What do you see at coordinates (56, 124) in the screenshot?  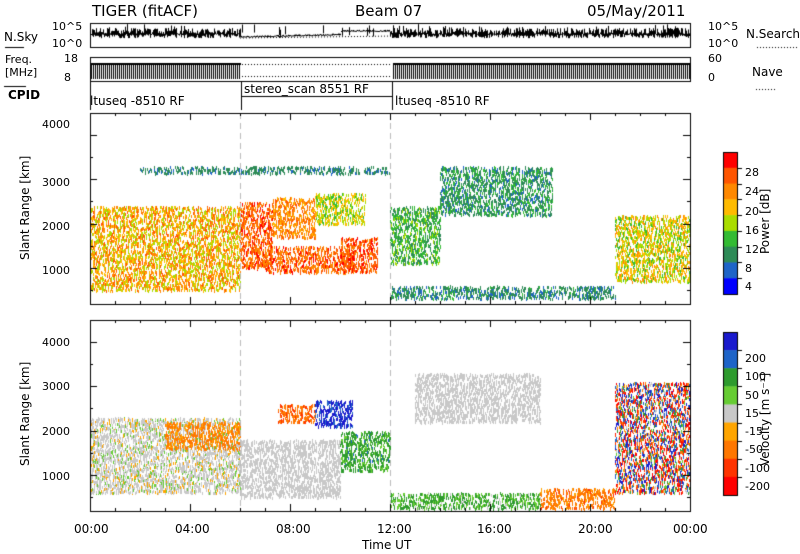 I see `power-ytick-4000: 4000` at bounding box center [56, 124].